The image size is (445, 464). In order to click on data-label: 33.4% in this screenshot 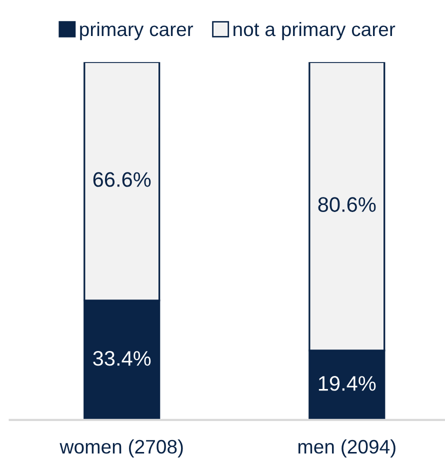, I will do `click(122, 358)`.